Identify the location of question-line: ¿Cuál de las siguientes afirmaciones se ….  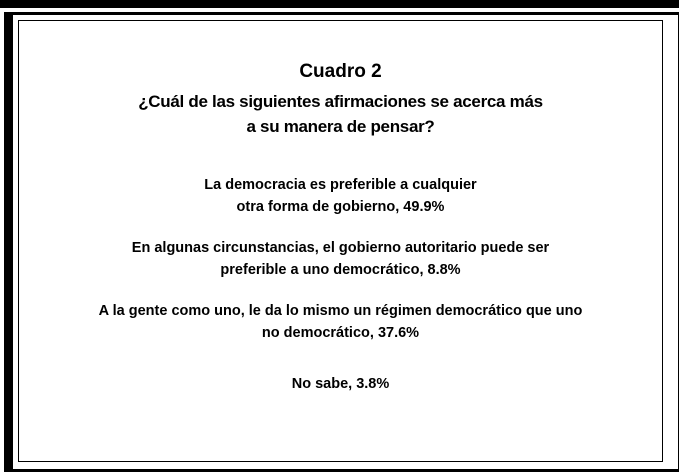
(340, 101).